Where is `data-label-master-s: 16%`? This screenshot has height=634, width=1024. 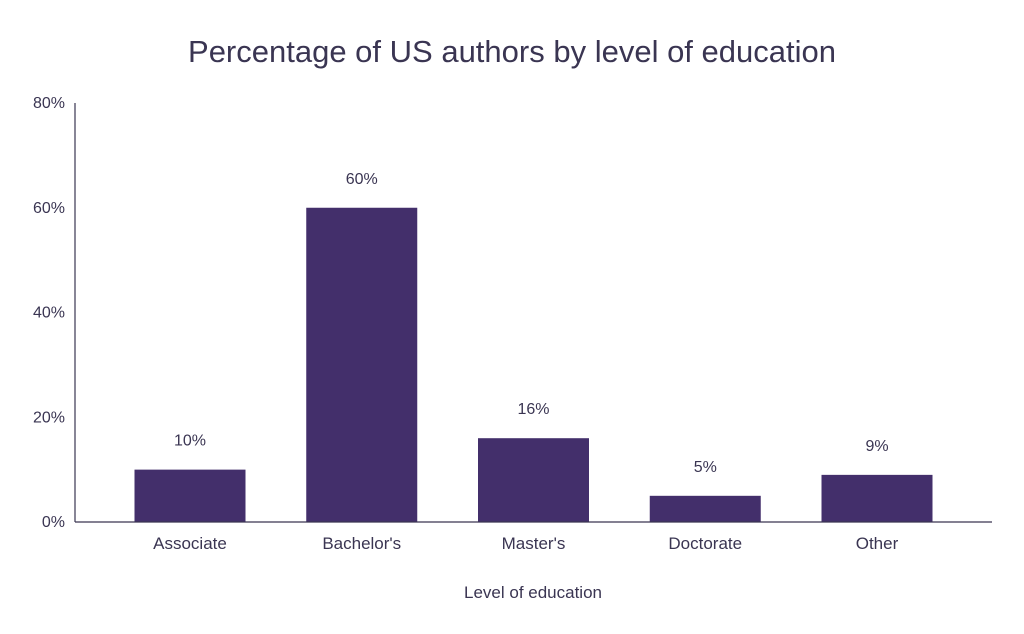 data-label-master-s: 16% is located at coordinates (533, 409).